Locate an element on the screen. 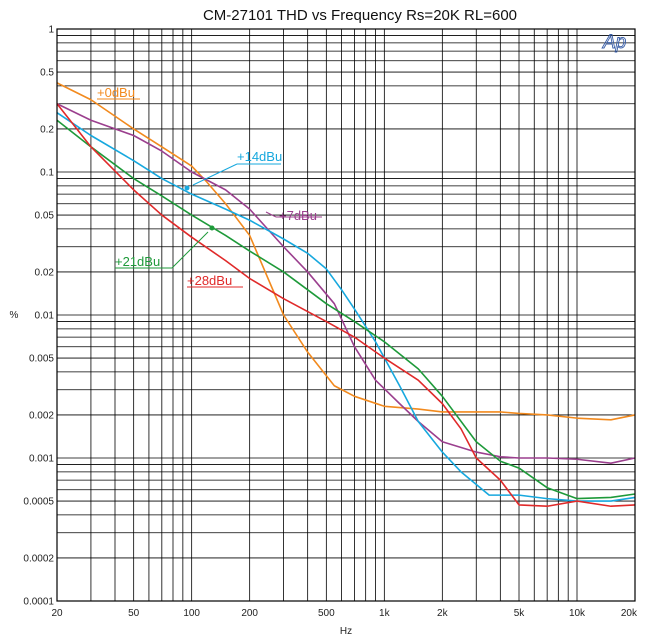 The image size is (645, 640). x-tick-label: 500 is located at coordinates (326, 613).